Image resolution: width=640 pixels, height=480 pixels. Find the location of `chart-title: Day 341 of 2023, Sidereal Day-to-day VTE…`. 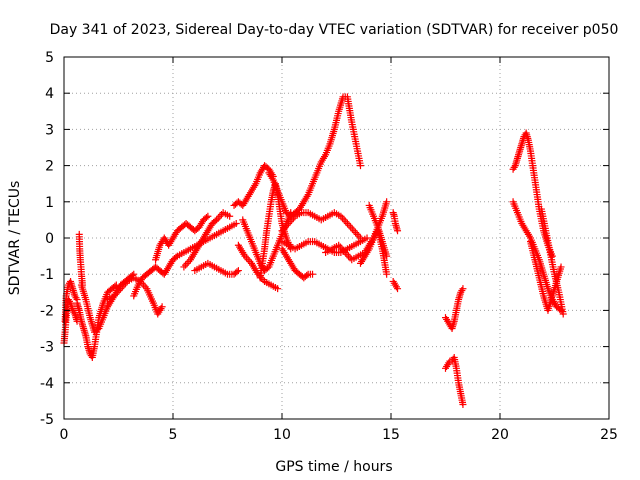

chart-title: Day 341 of 2023, Sidereal Day-to-day VTE… is located at coordinates (334, 30).